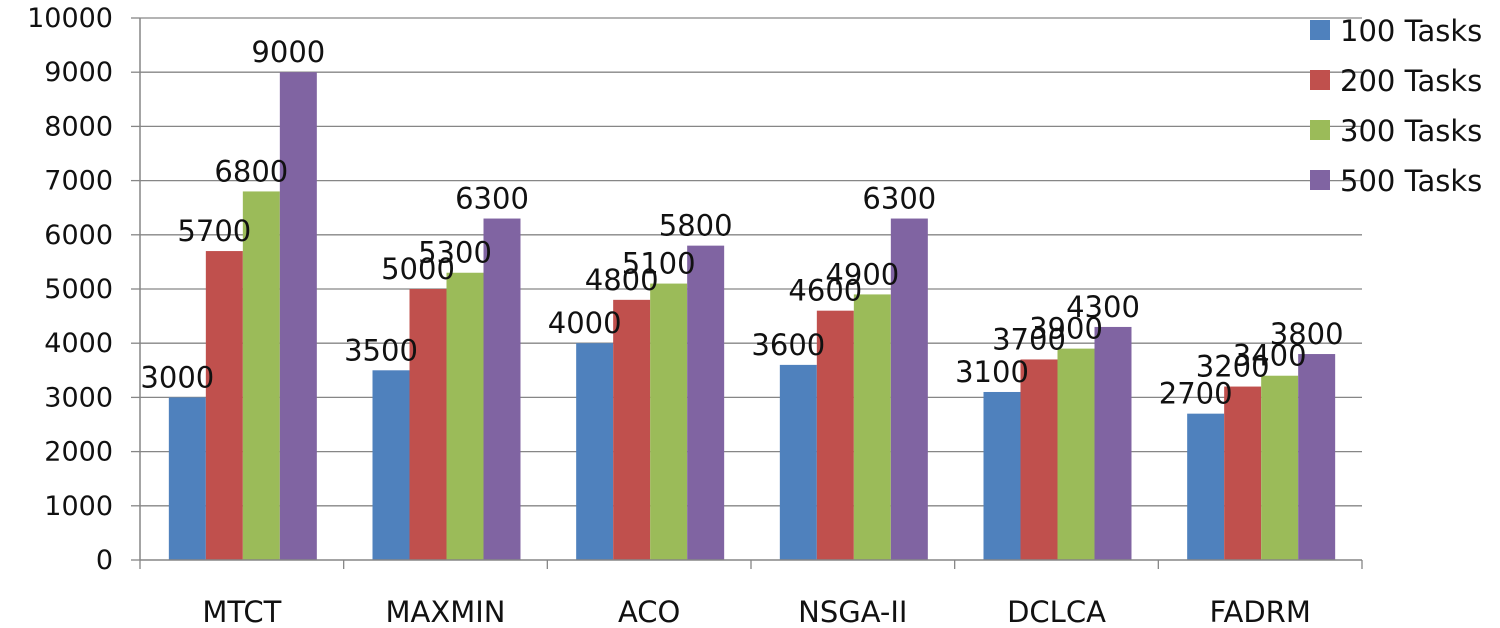 The width and height of the screenshot is (1500, 628). I want to click on y-tick-label: 2000, so click(78, 452).